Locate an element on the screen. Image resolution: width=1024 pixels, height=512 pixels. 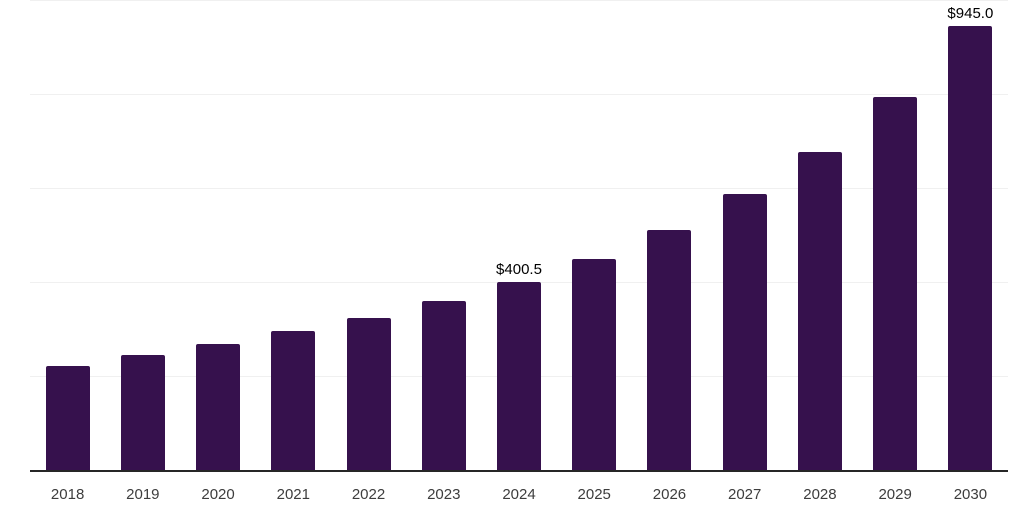
x-axis-line is located at coordinates (519, 470).